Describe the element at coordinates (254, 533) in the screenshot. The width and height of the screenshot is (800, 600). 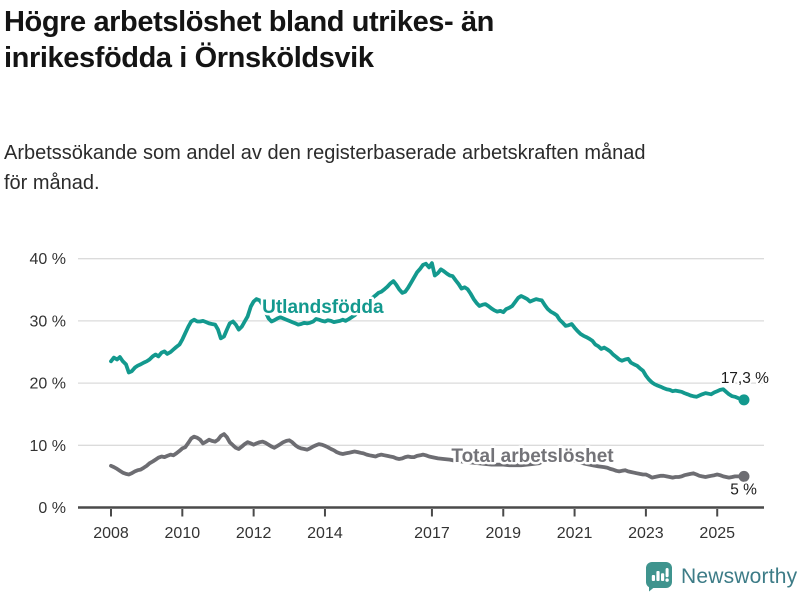
I see `x-tick-label-2012: 2012` at that location.